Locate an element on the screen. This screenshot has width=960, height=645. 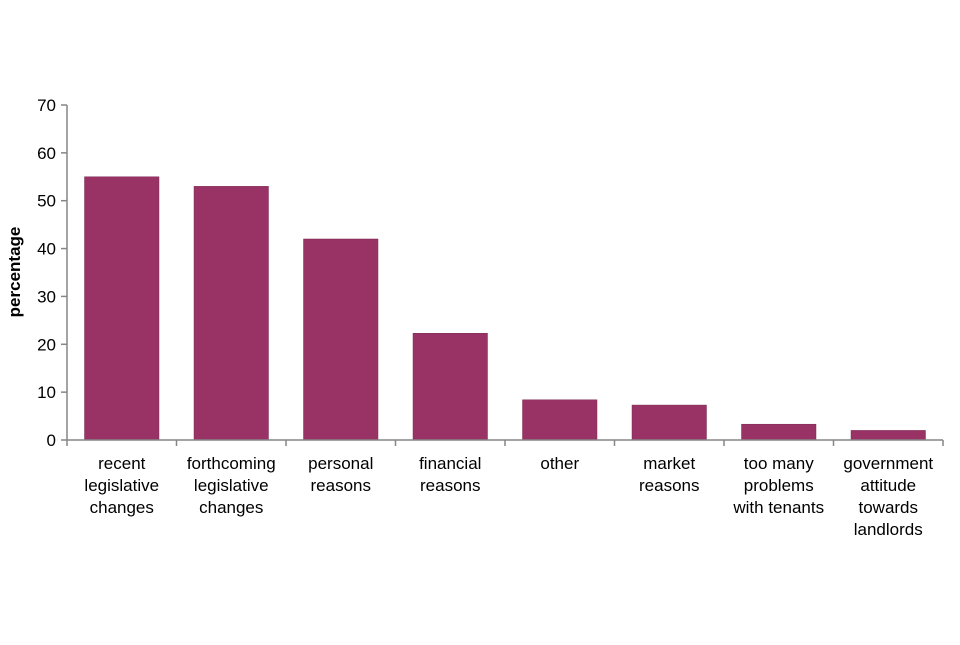
x-category-label: forthcoming legislative changes is located at coordinates (231, 485).